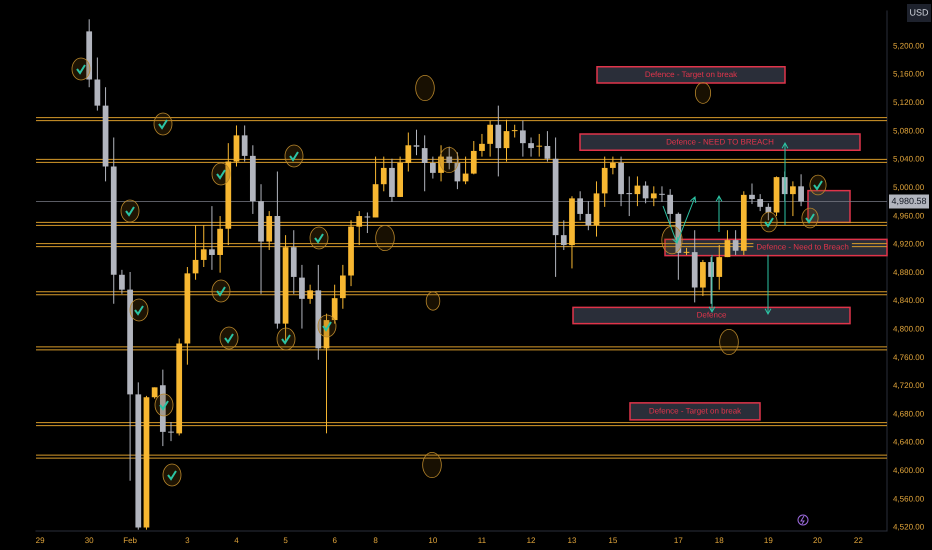 This screenshot has height=550, width=932. What do you see at coordinates (909, 527) in the screenshot?
I see `y-tick-label: 4,520.00` at bounding box center [909, 527].